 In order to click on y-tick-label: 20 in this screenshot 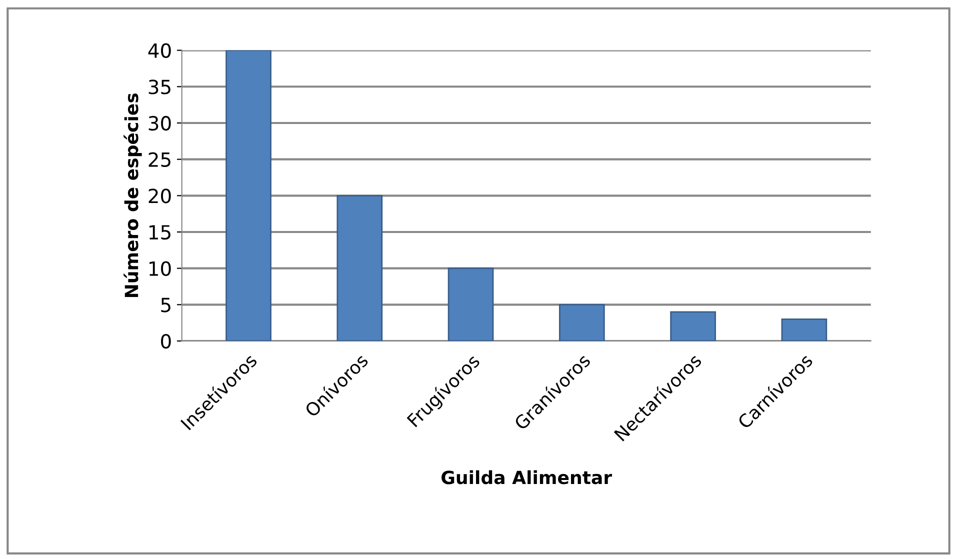, I will do `click(159, 196)`.